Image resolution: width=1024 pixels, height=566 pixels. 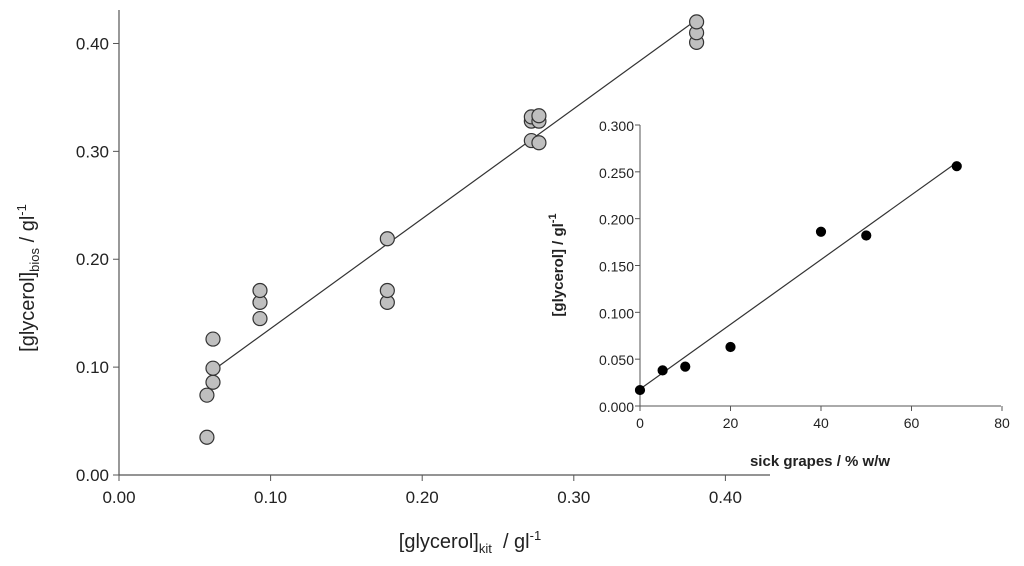 What do you see at coordinates (573, 497) in the screenshot?
I see `main-x-tick-label: 0.30` at bounding box center [573, 497].